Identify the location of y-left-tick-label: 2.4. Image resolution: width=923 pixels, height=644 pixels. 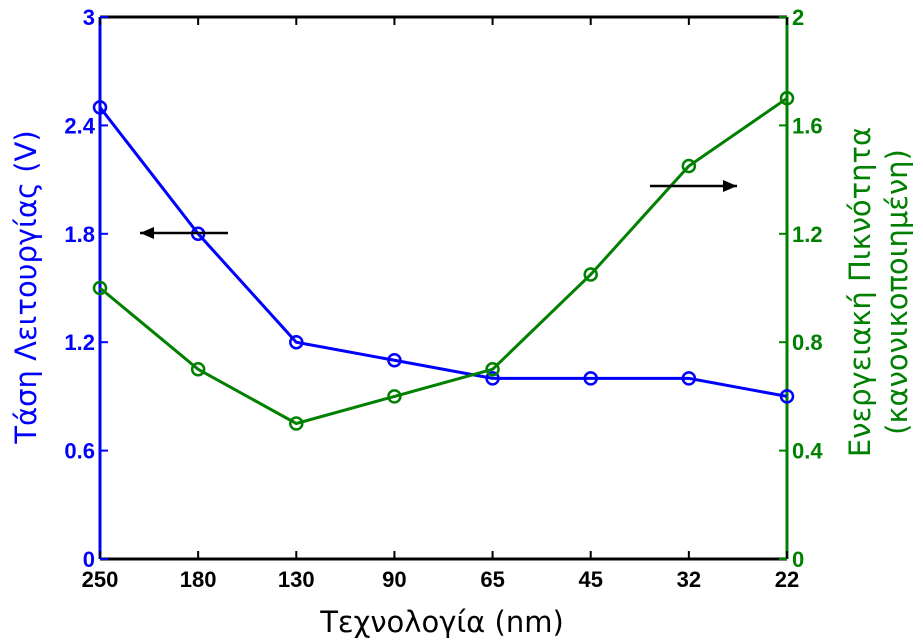
(79, 125).